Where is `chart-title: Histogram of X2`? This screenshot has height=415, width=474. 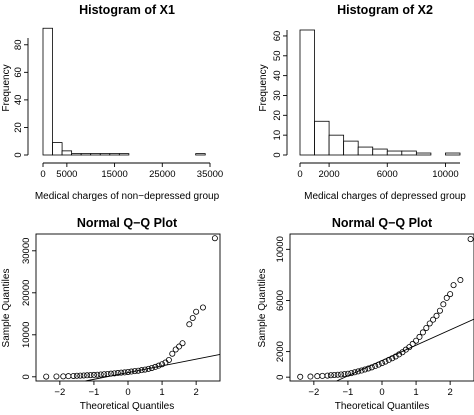
chart-title: Histogram of X2 is located at coordinates (385, 10).